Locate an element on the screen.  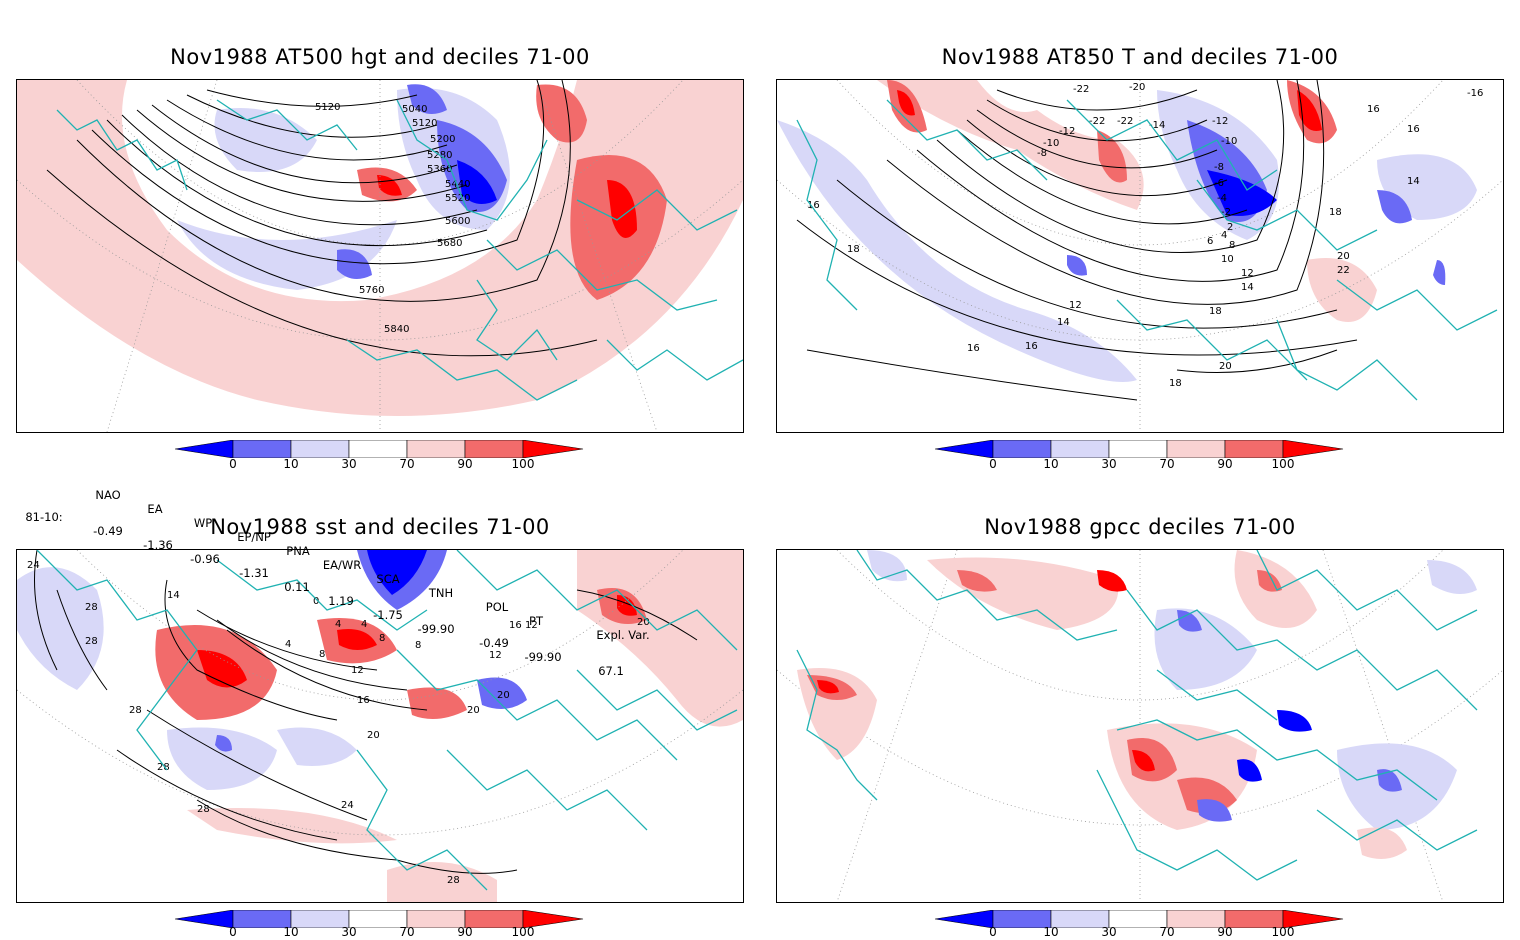
contour-label: -14 is located at coordinates (1157, 125).